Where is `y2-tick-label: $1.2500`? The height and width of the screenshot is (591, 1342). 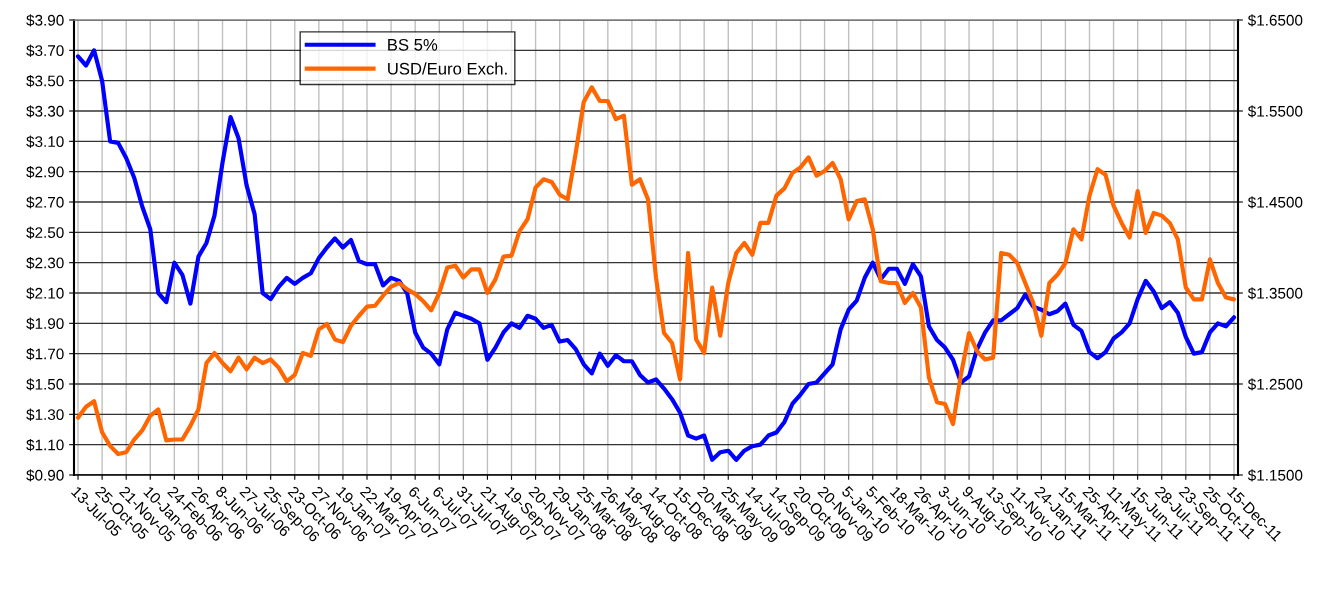
y2-tick-label: $1.2500 is located at coordinates (1275, 384).